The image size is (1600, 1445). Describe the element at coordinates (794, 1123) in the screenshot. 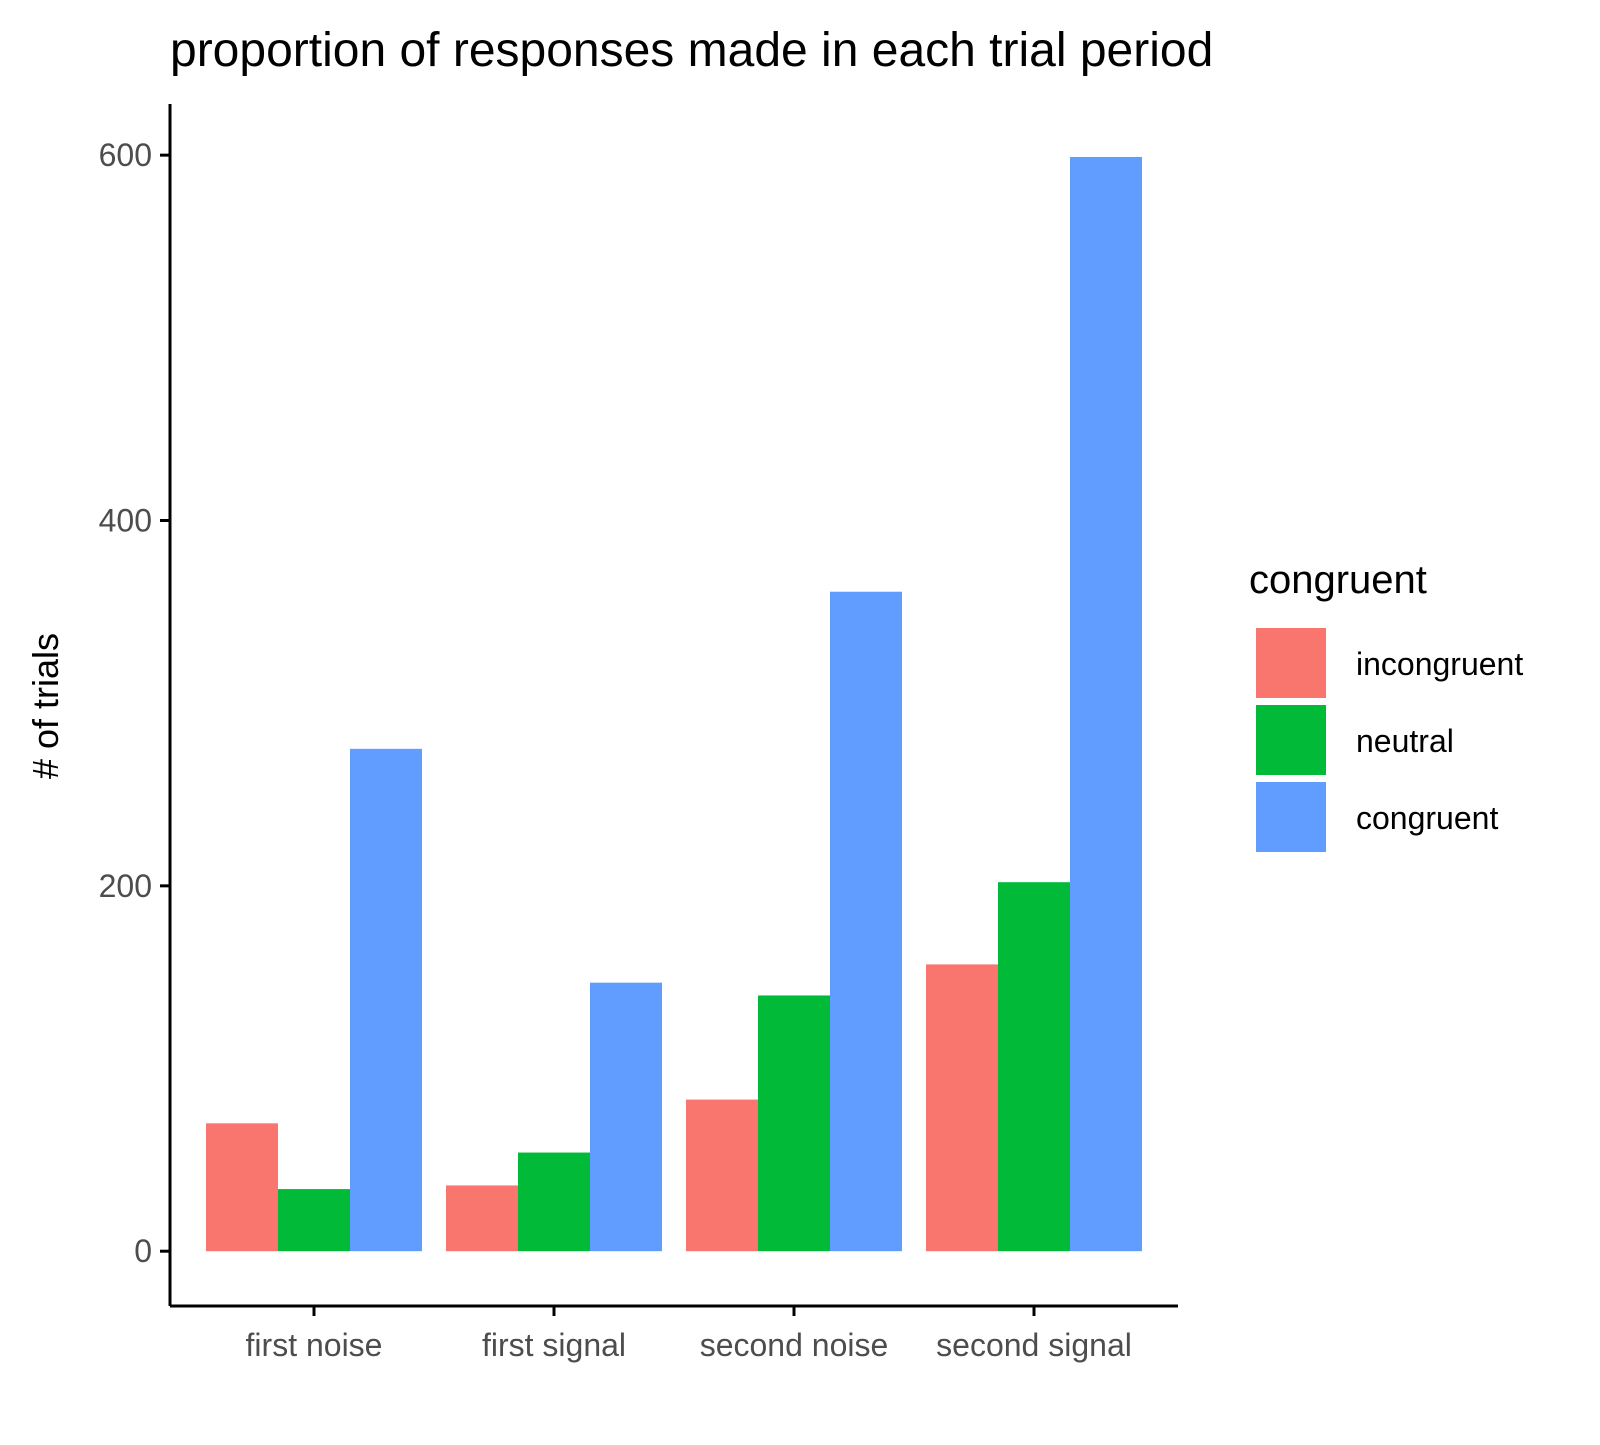

I see `bar-neutral-second-noise` at that location.